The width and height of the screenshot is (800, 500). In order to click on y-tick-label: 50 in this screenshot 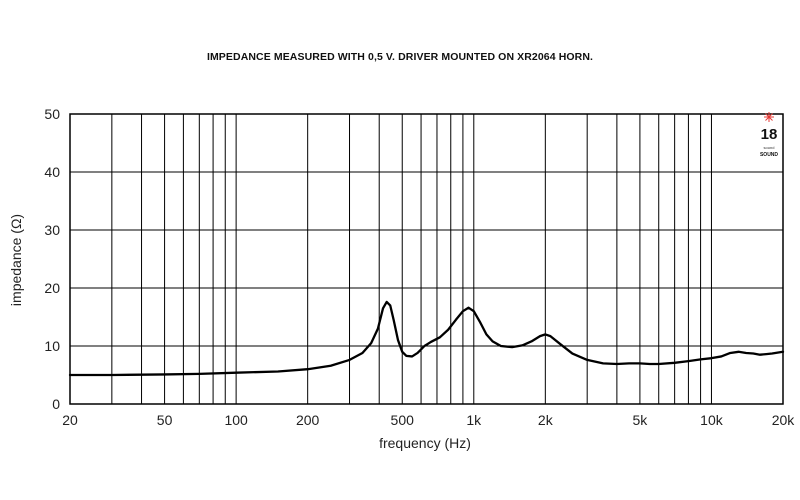, I will do `click(52, 114)`.